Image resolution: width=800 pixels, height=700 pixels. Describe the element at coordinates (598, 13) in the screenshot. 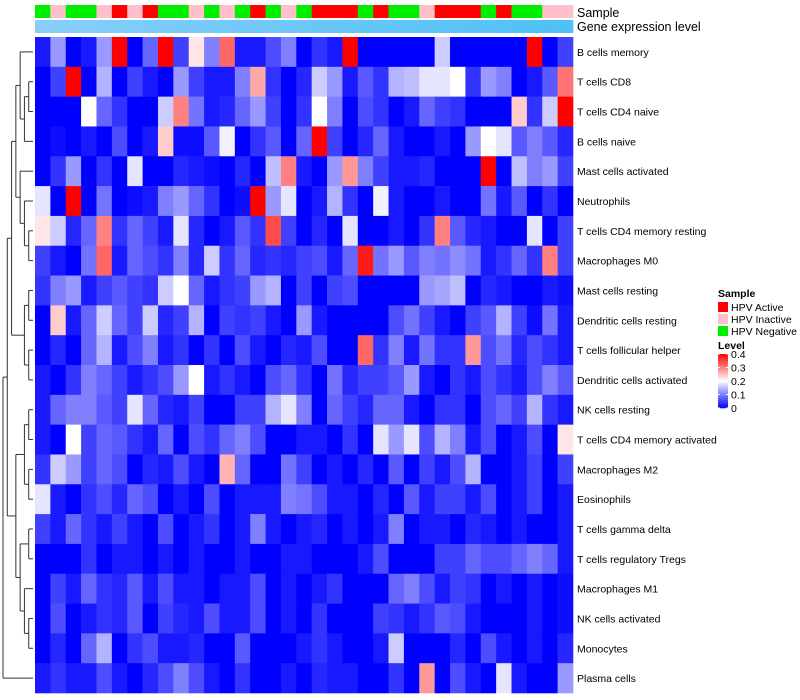

I see `annotation-label-sample: Sample` at that location.